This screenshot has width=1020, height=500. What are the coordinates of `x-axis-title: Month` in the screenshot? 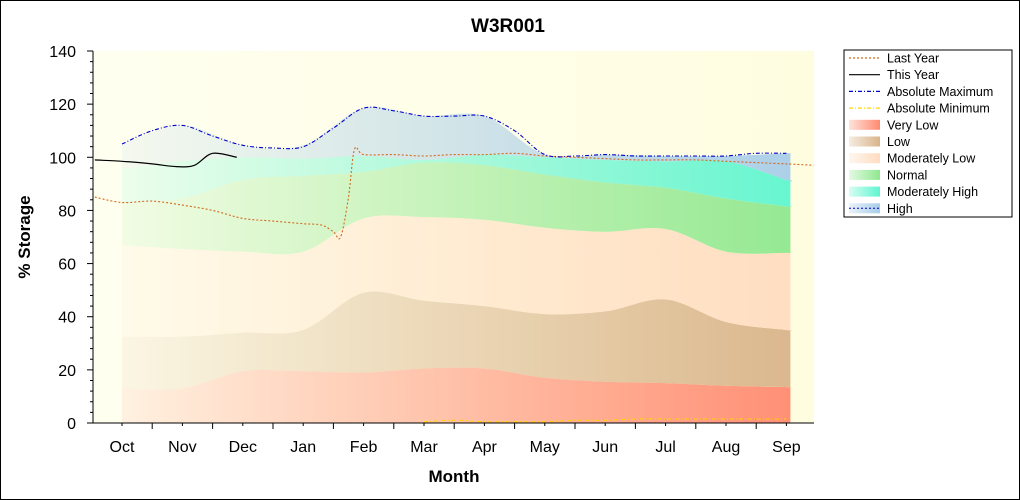 It's located at (454, 476).